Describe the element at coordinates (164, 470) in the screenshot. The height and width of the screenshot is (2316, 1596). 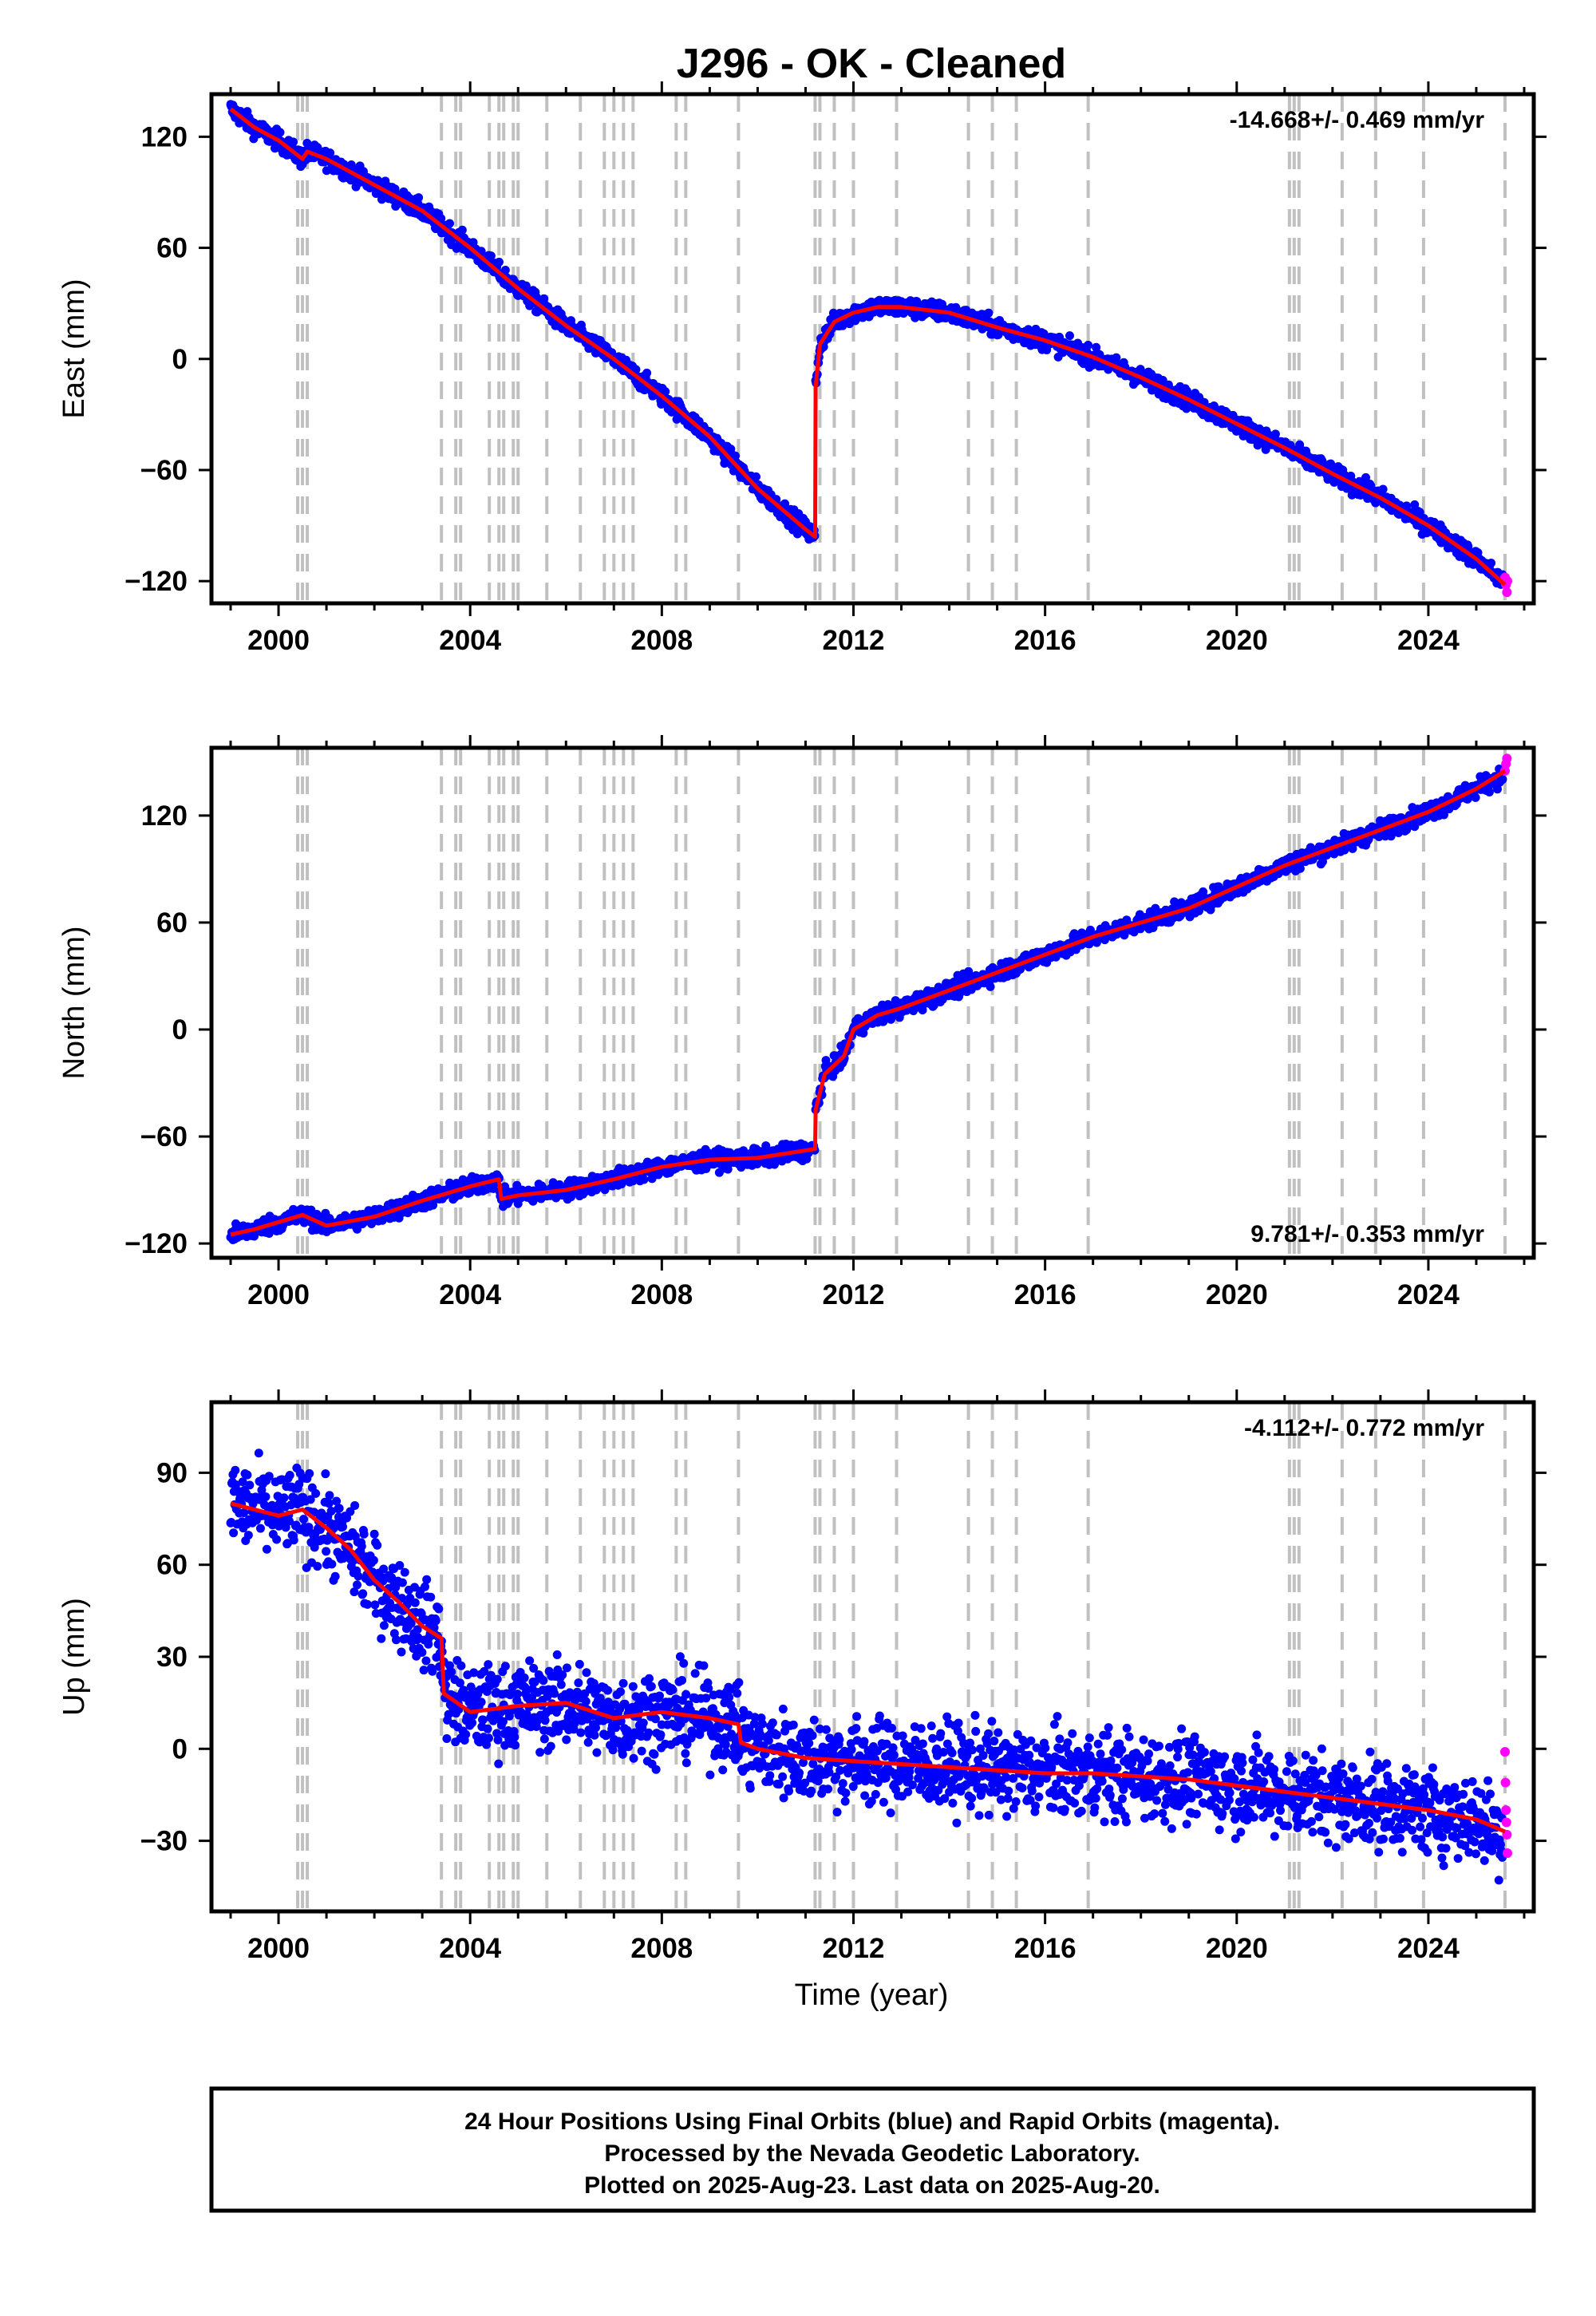
I see `east-y-tick-label: −60` at that location.